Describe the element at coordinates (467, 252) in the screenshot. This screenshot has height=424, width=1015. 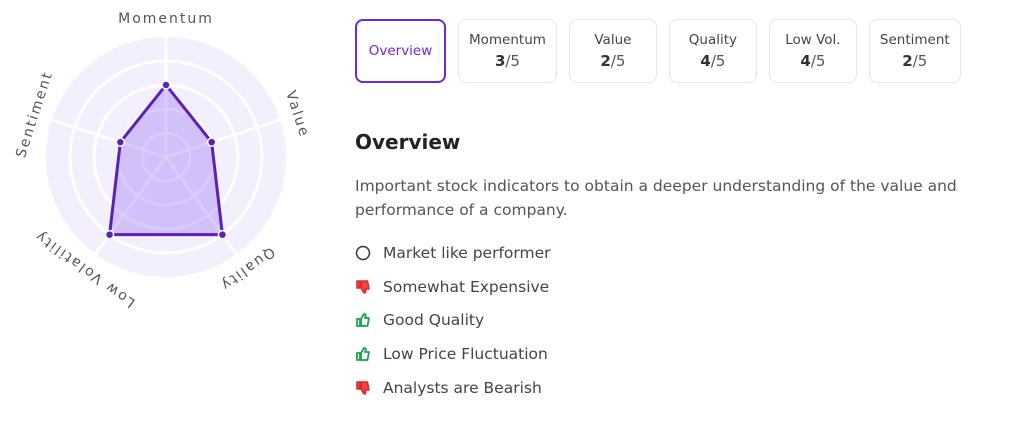
I see `indicator-text: Market like performer` at that location.